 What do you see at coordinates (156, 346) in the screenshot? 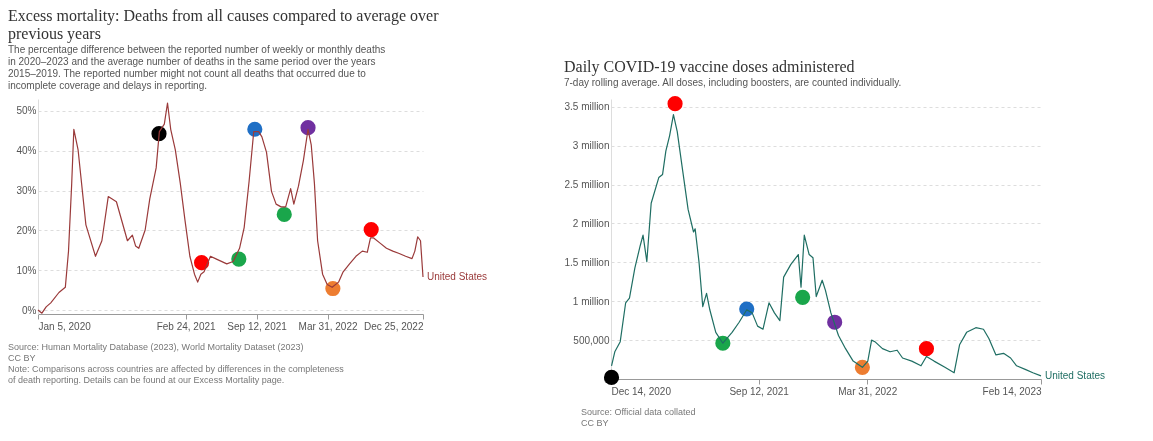
I see `source-note: Source: Human Mortality Database (2023), World Mortality Dataset (2023)` at bounding box center [156, 346].